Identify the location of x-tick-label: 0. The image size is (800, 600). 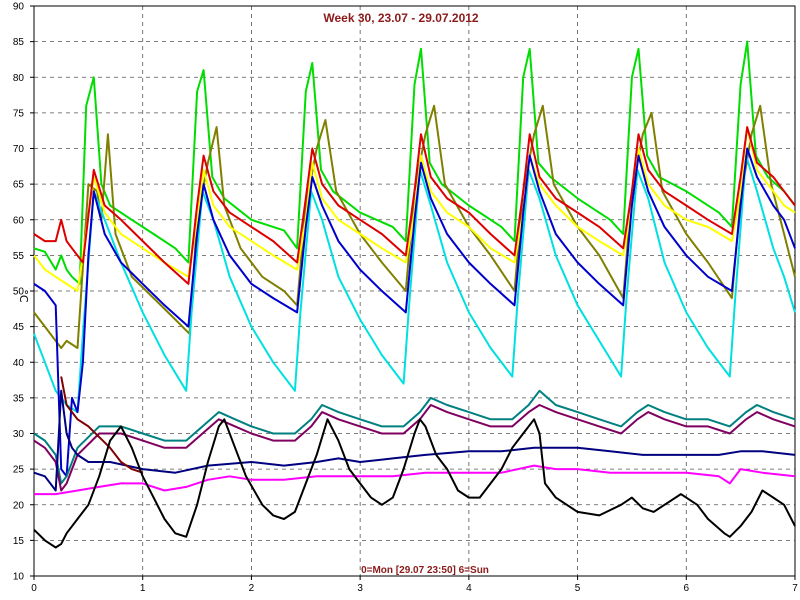
(34, 588).